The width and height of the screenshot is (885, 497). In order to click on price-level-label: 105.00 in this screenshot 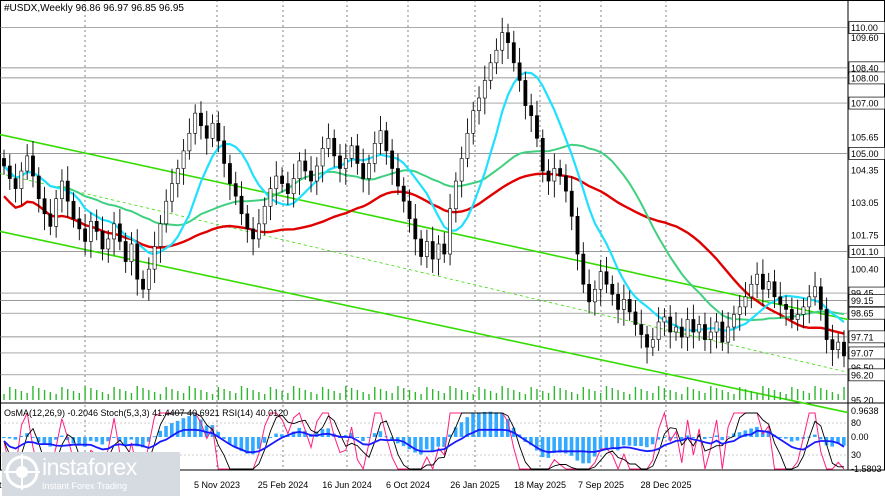, I will do `click(866, 153)`.